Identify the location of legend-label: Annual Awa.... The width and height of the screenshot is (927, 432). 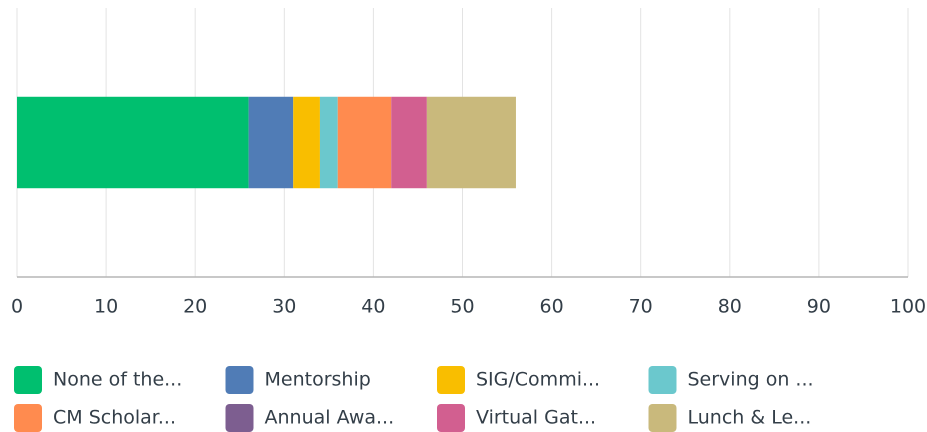
(330, 418).